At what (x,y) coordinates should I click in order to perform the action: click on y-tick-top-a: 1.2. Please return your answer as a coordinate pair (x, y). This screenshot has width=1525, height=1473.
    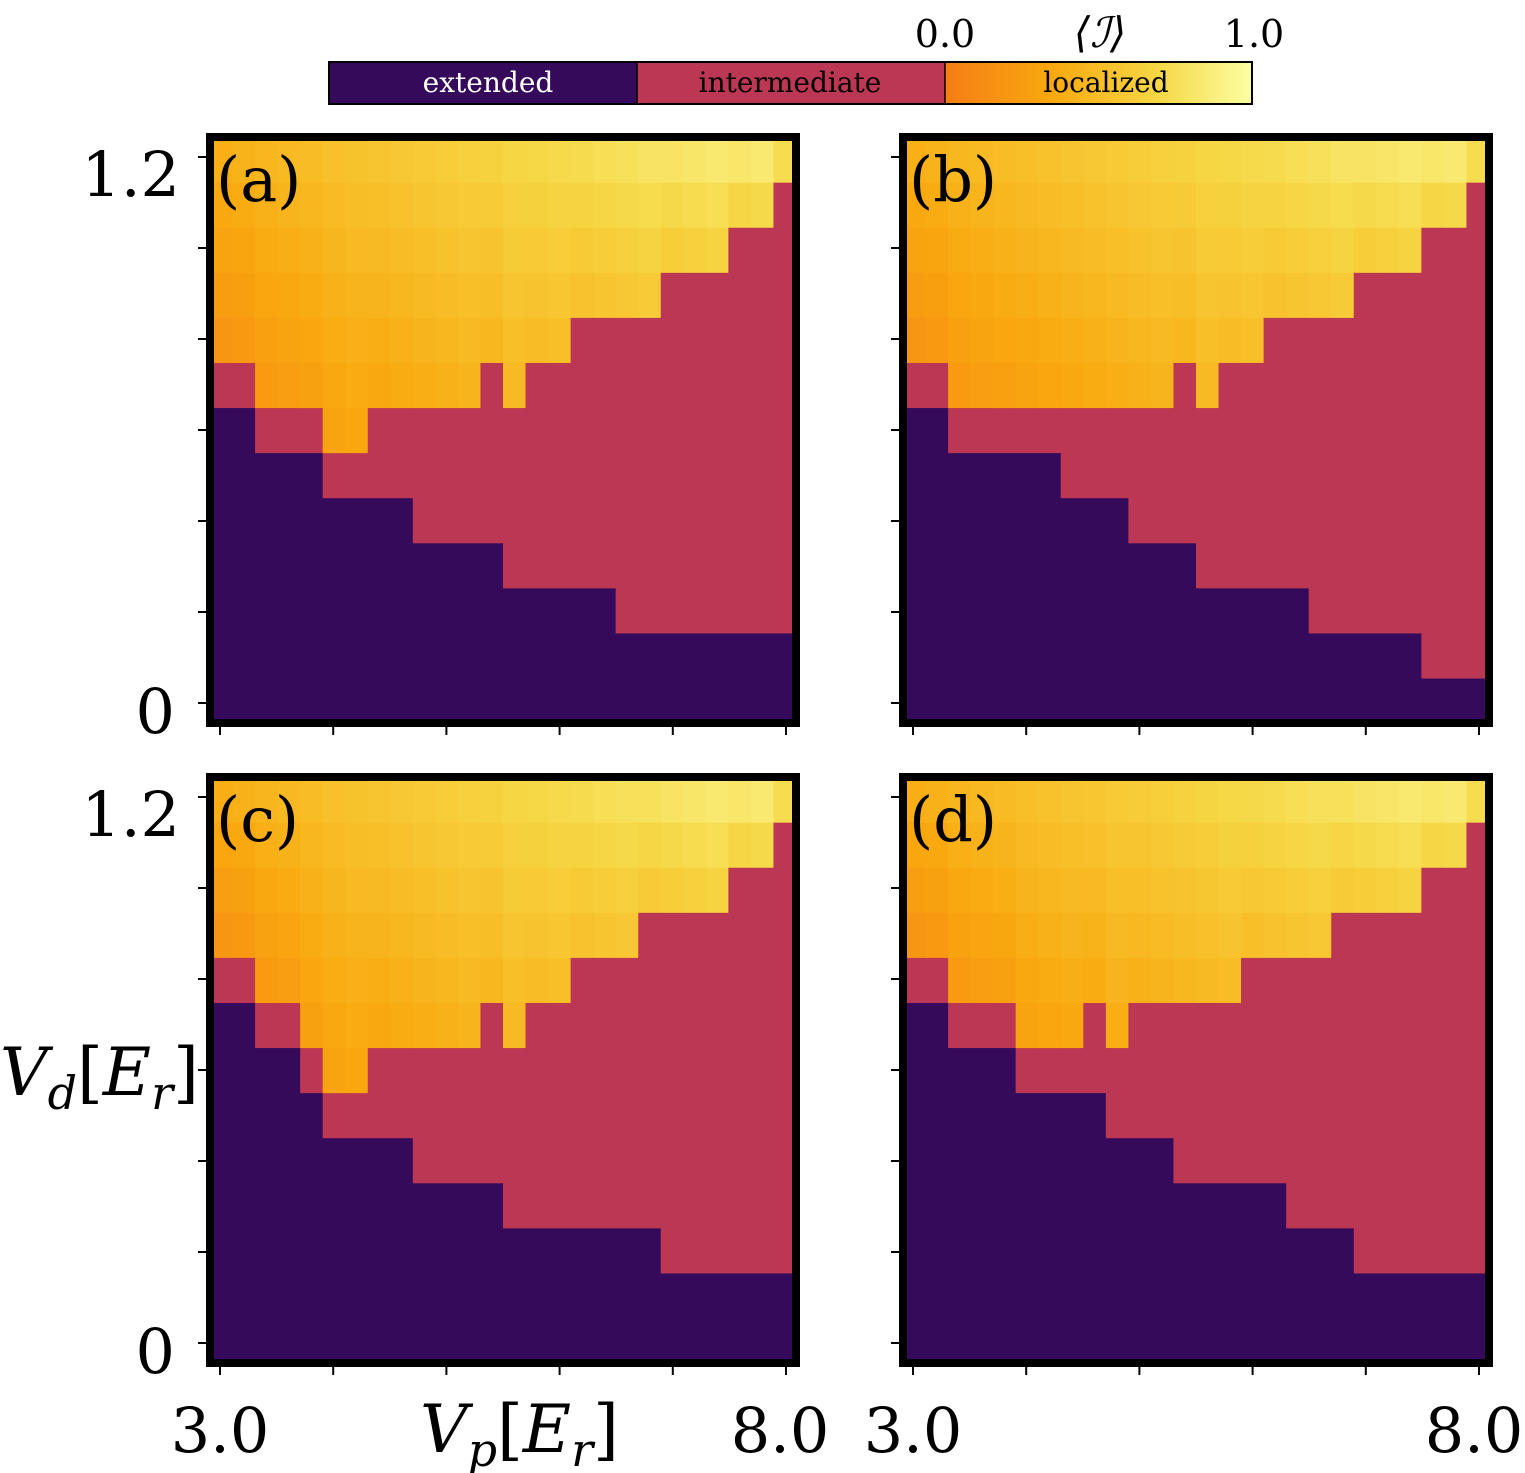
    Looking at the image, I should click on (130, 174).